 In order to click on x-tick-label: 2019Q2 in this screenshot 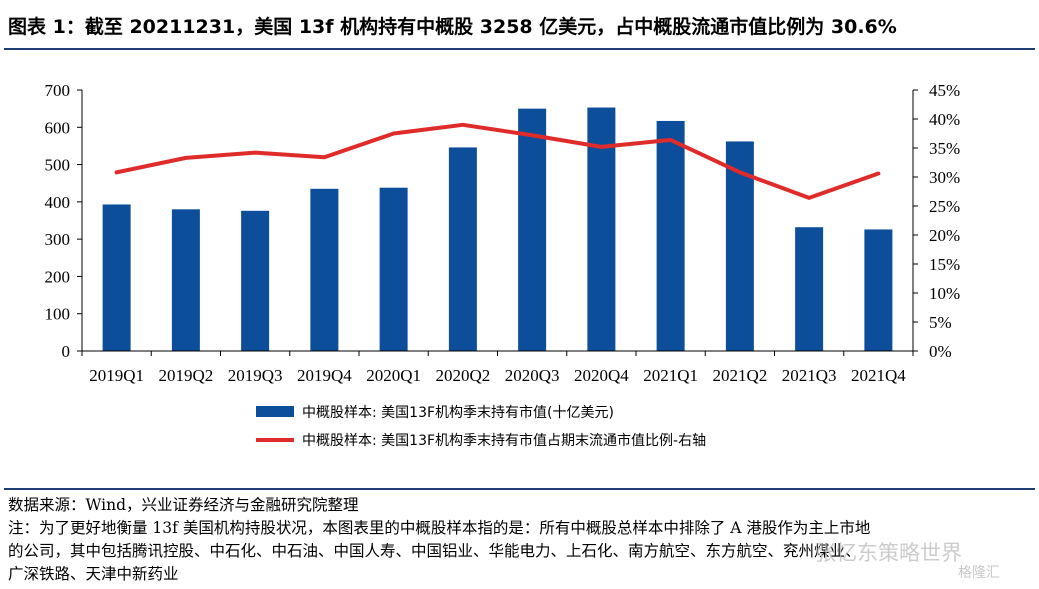, I will do `click(185, 375)`.